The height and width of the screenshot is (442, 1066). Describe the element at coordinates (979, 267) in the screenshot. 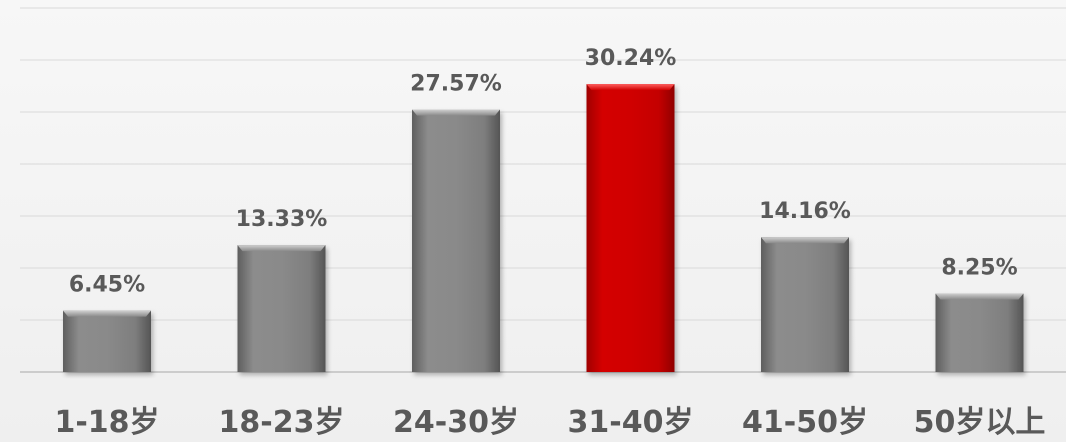

I see `data-label: 8.25%` at that location.